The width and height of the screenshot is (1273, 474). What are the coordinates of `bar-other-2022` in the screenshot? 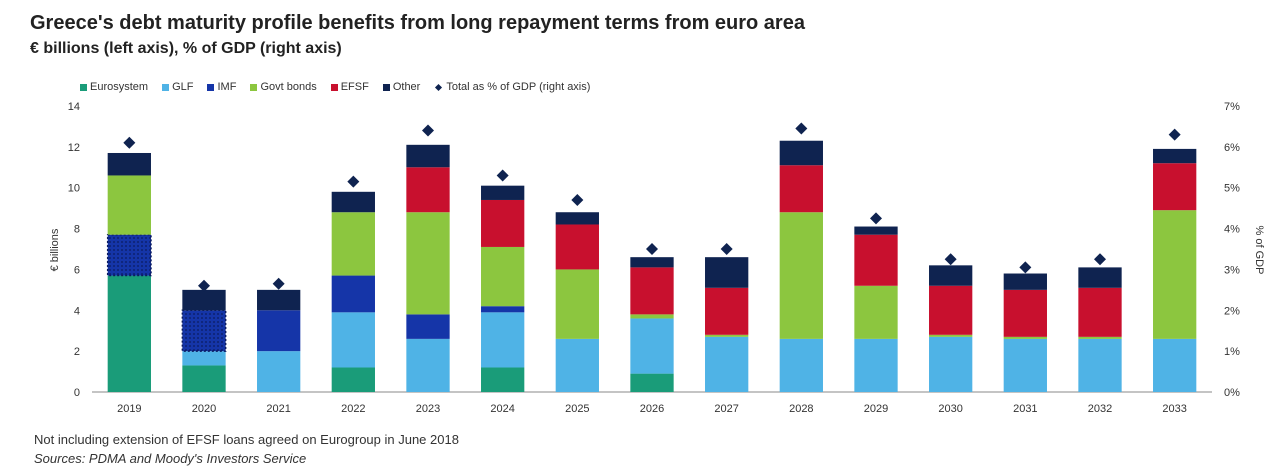 It's located at (353, 202).